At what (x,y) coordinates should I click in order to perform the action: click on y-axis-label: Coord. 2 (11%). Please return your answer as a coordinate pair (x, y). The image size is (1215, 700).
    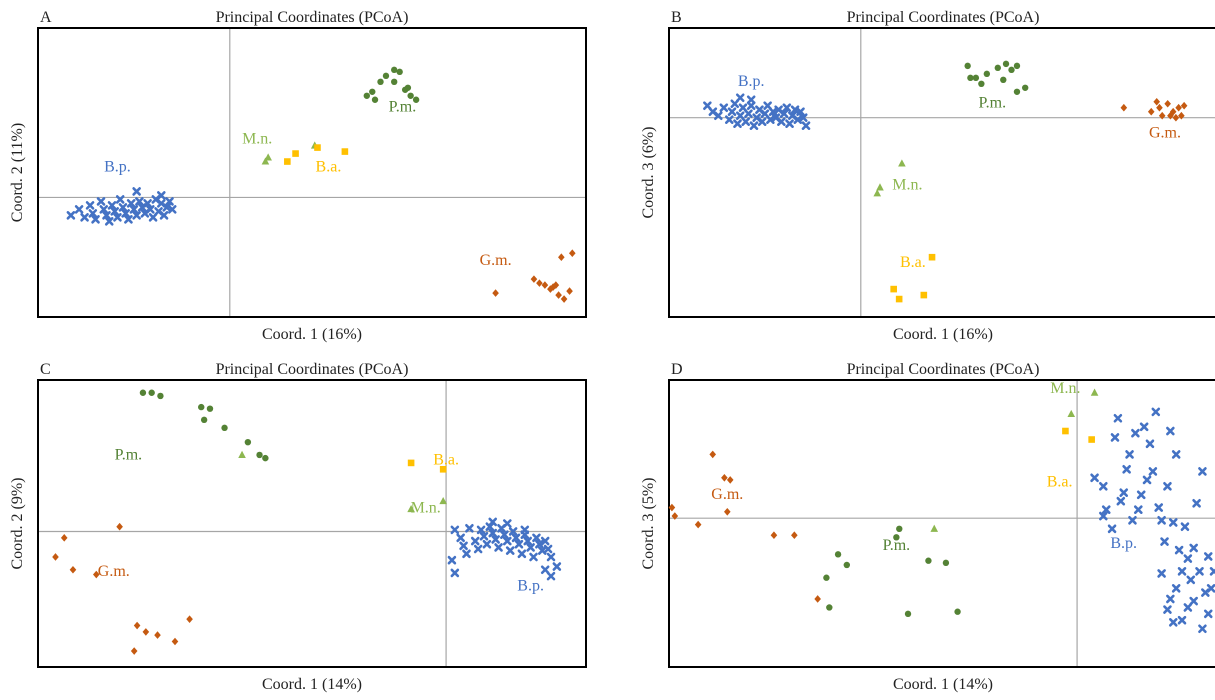
    Looking at the image, I should click on (17, 172).